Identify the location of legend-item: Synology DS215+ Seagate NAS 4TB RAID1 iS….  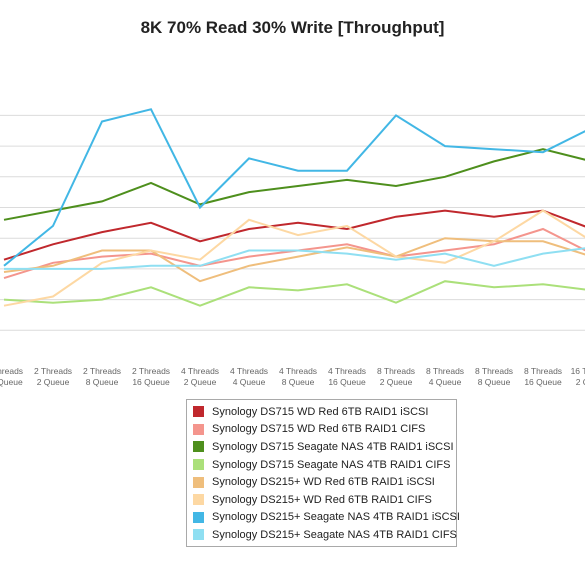
(326, 518).